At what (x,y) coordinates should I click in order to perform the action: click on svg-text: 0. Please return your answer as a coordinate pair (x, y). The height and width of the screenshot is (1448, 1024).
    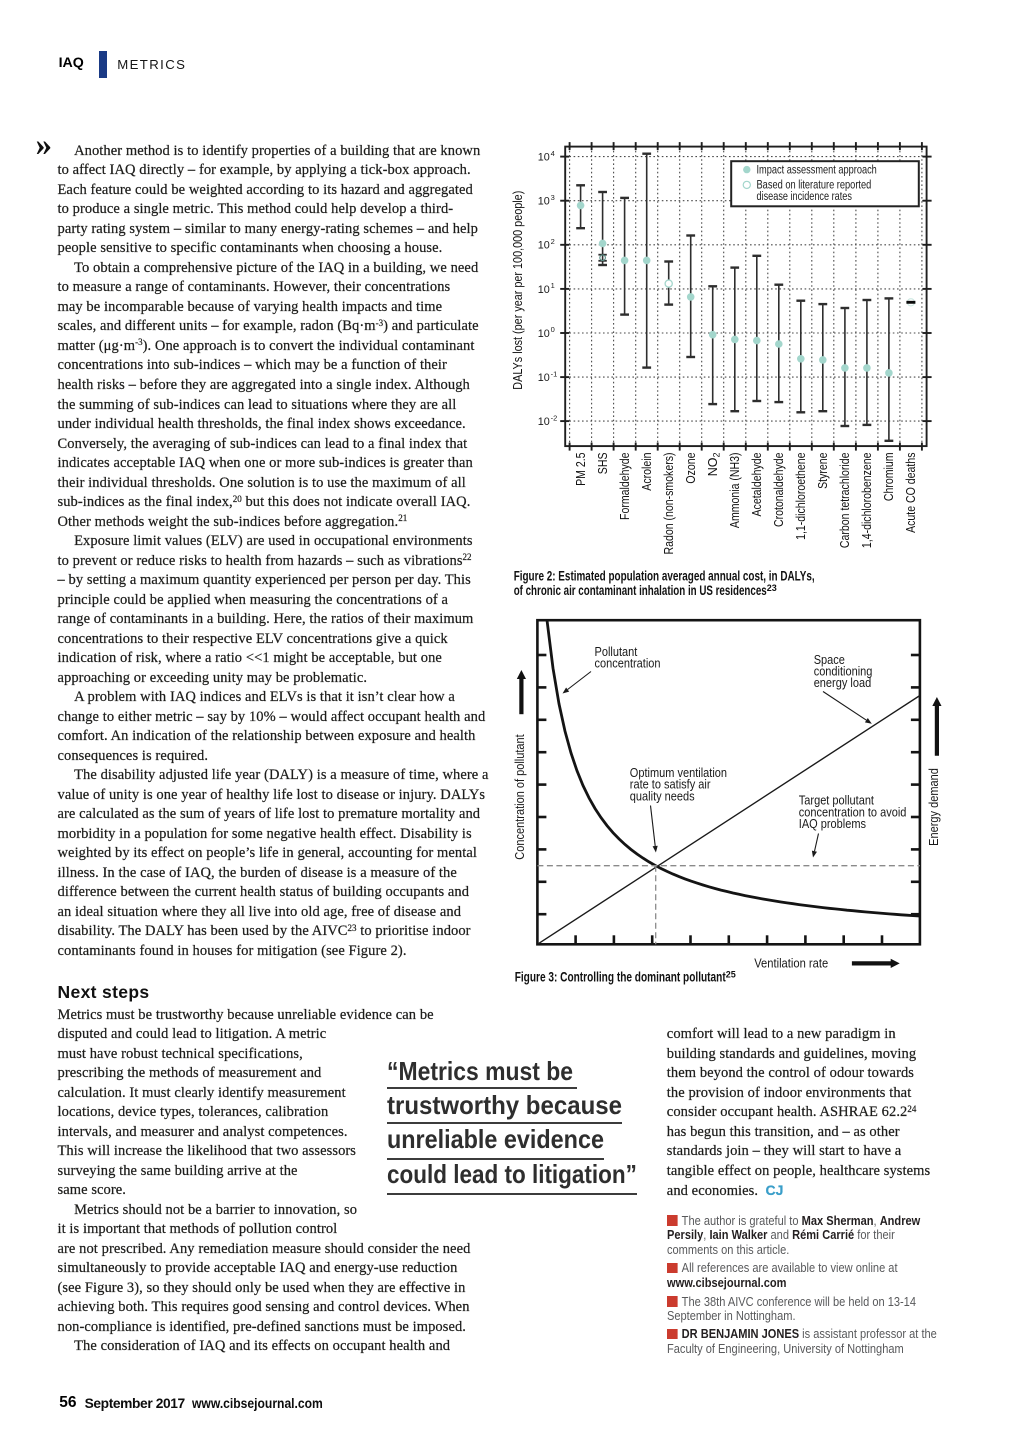
    Looking at the image, I should click on (553, 329).